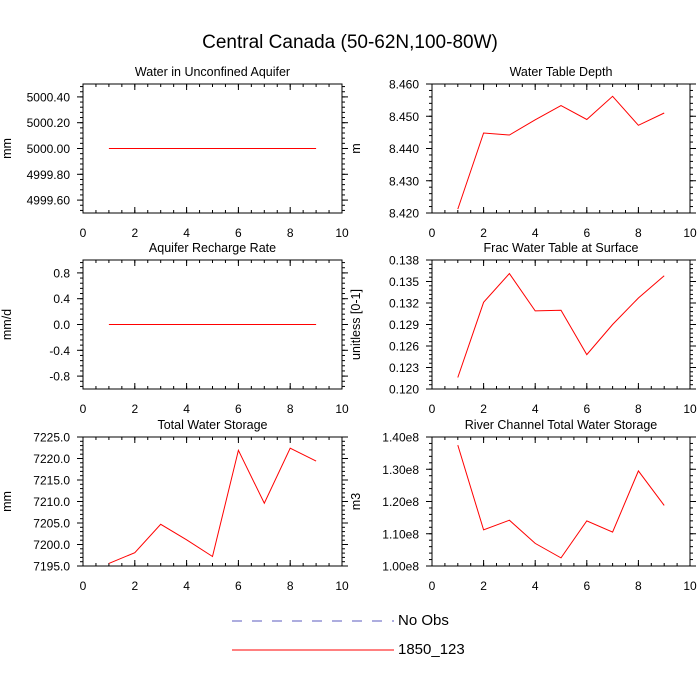 This screenshot has width=700, height=700. Describe the element at coordinates (83, 409) in the screenshot. I see `panel3-xtick-label: 0` at that location.